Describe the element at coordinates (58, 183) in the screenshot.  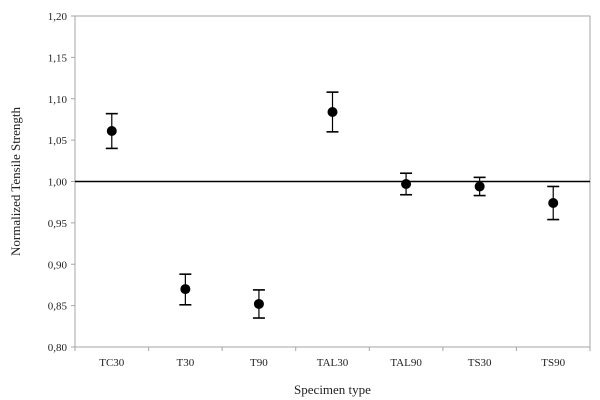
I see `y-tick-label: 1,00` at that location.